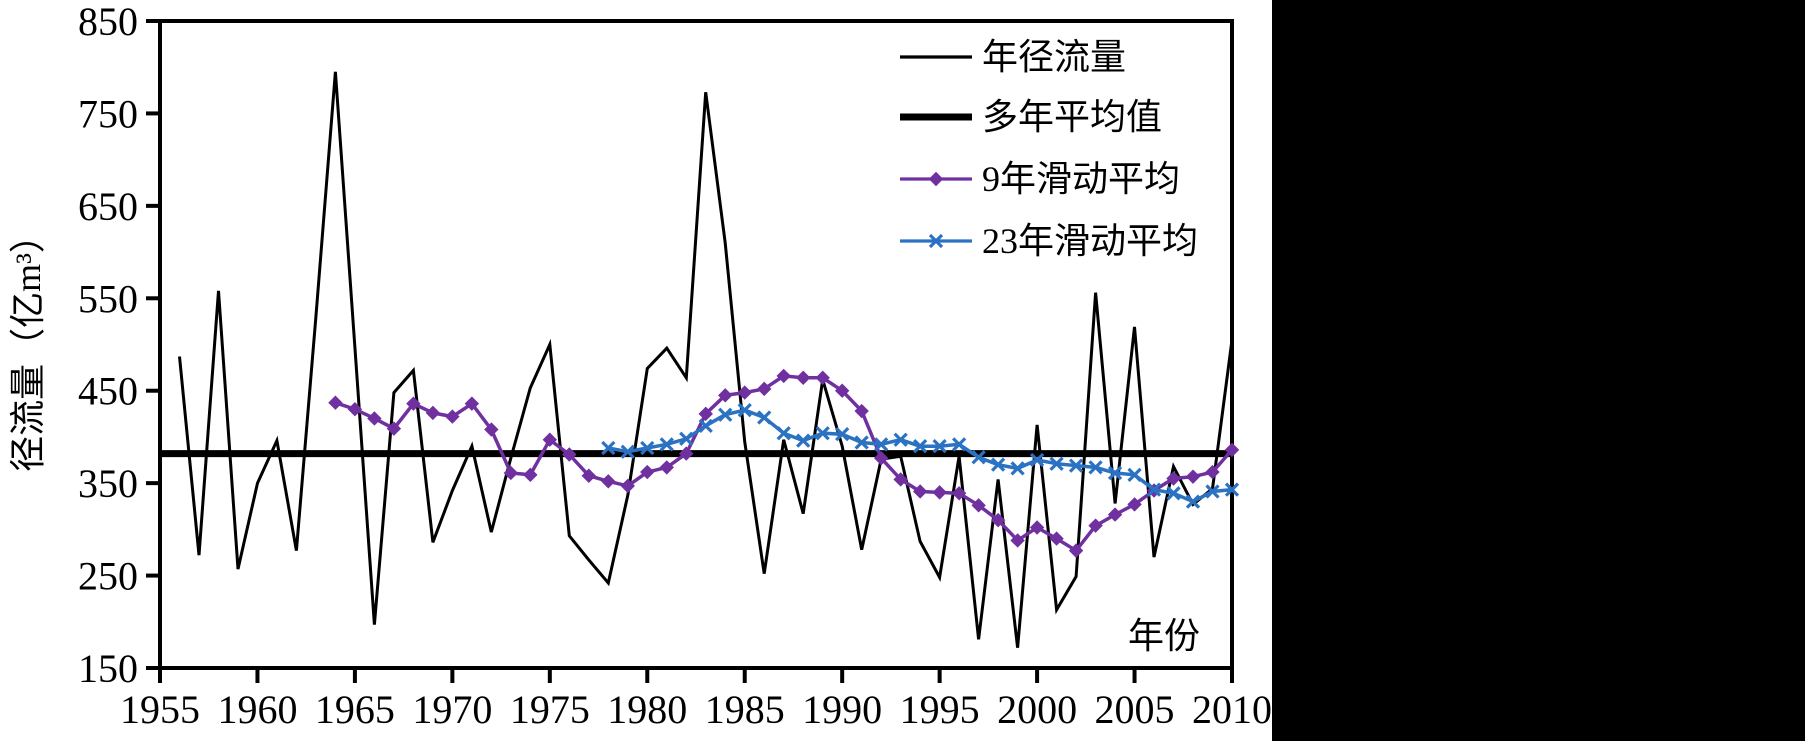 The width and height of the screenshot is (1805, 741). Describe the element at coordinates (1037, 709) in the screenshot. I see `x-tick-label: 2000` at that location.